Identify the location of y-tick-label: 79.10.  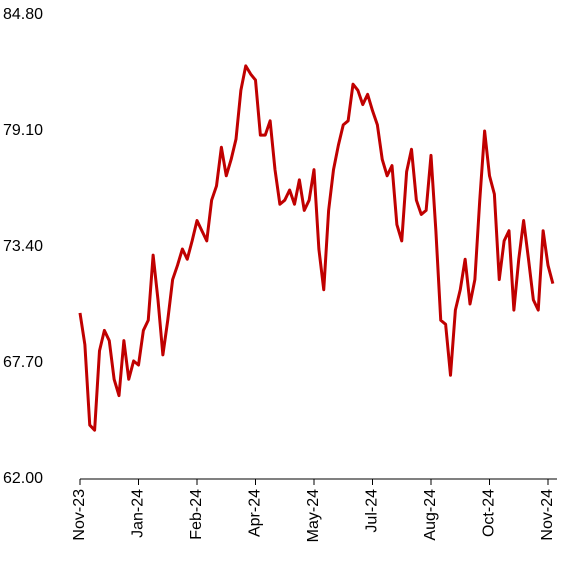
(23, 130).